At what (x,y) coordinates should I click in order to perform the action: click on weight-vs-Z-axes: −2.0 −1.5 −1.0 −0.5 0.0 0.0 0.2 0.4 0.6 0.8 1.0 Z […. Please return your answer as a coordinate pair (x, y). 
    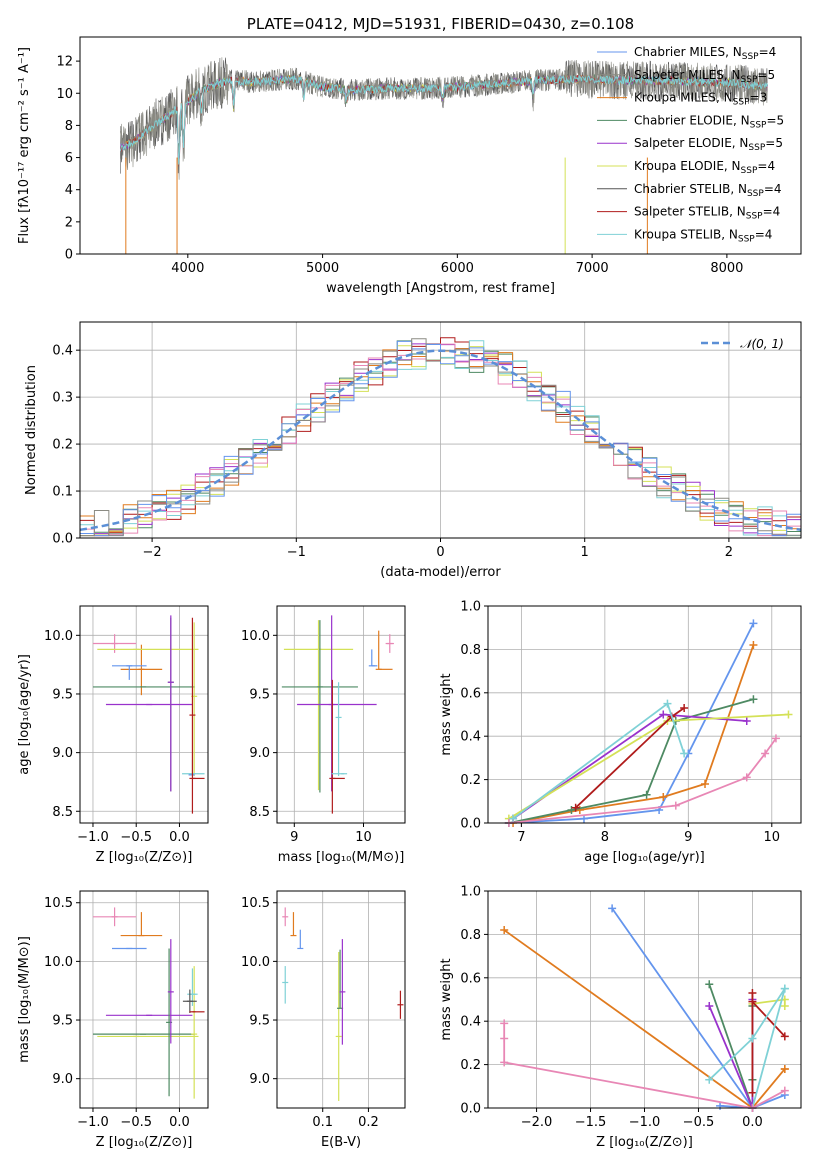
    Looking at the image, I should click on (620, 1017).